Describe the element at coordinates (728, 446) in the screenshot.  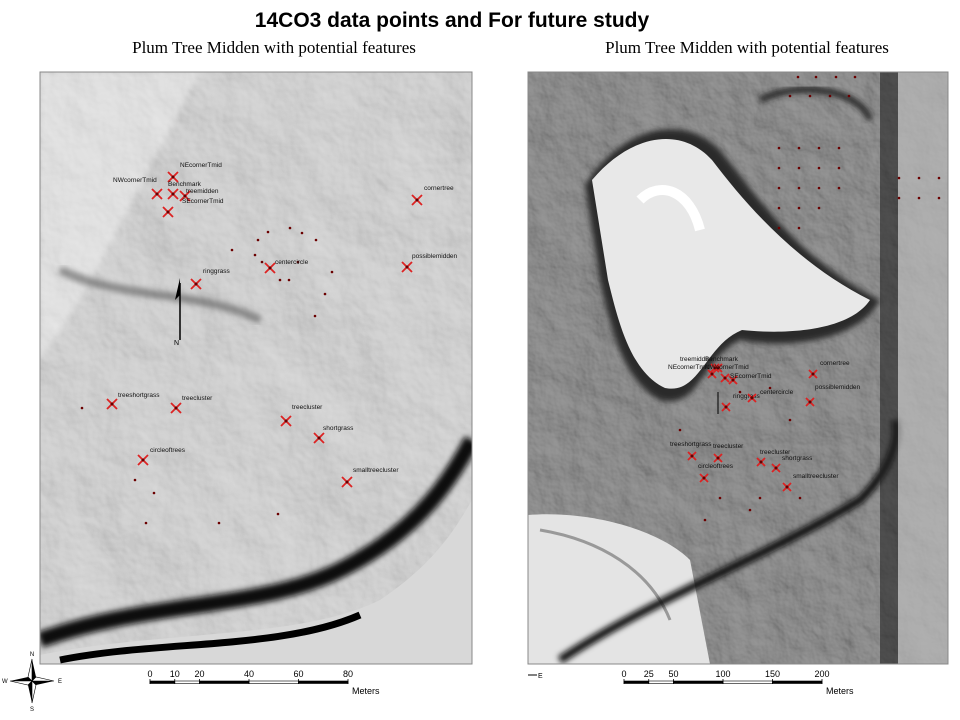
I see `feature-label: treecluster` at that location.